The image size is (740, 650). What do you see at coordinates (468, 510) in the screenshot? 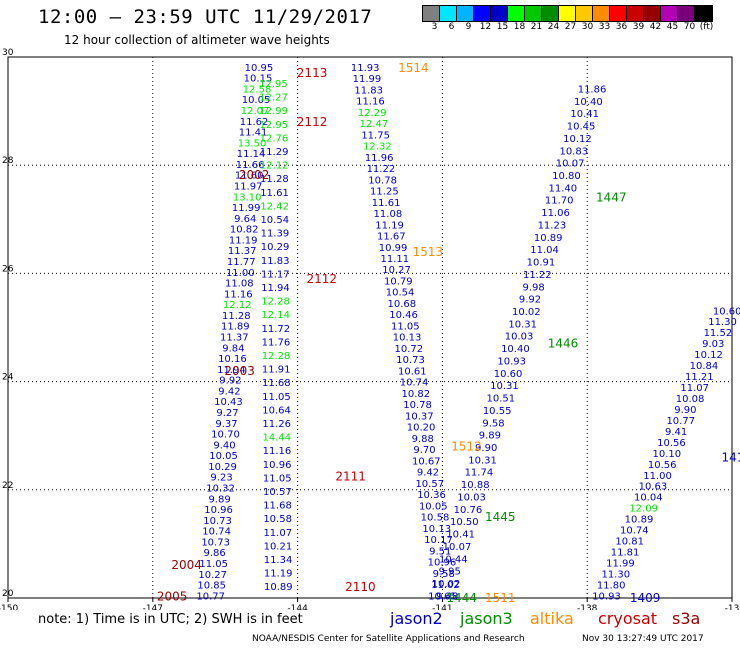
I see `wave-height-value: 10.76` at bounding box center [468, 510].